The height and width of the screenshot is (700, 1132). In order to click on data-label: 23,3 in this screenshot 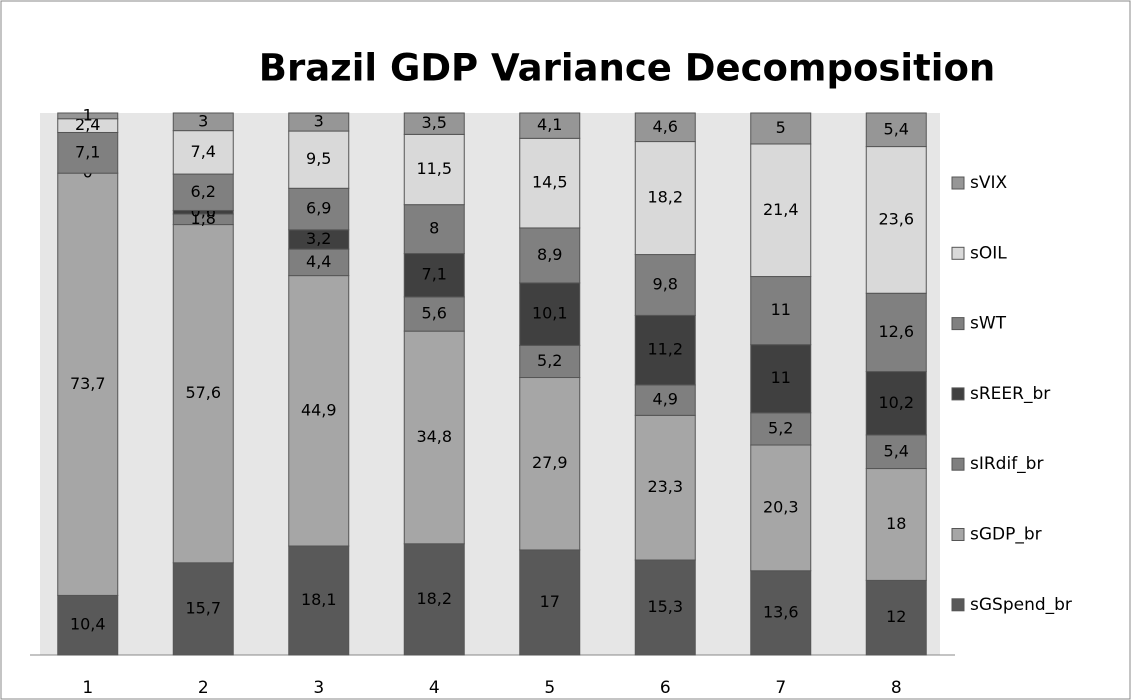, I will do `click(665, 486)`.